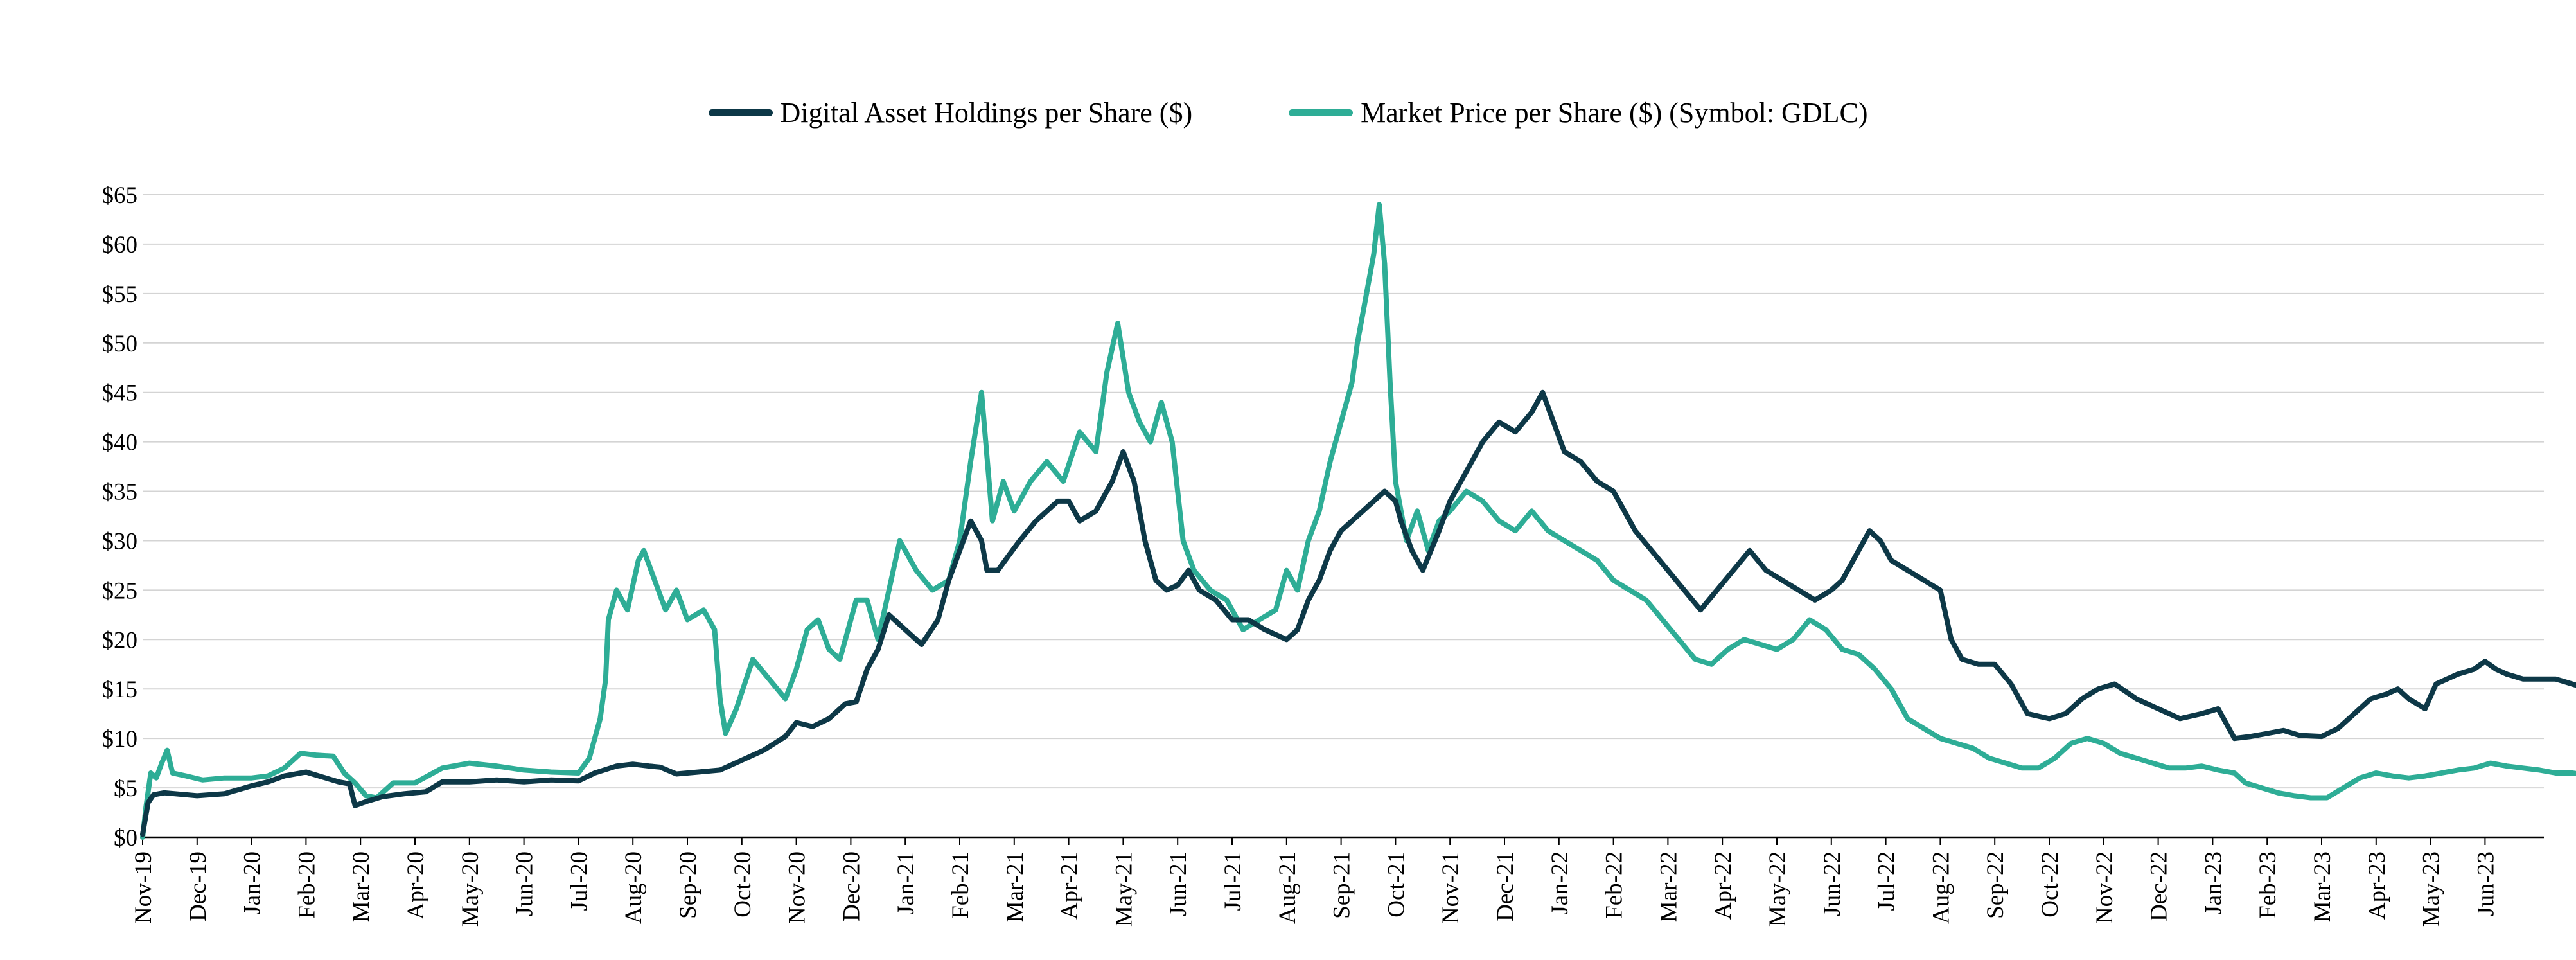  What do you see at coordinates (120, 640) in the screenshot?
I see `y-tick-label: $20` at bounding box center [120, 640].